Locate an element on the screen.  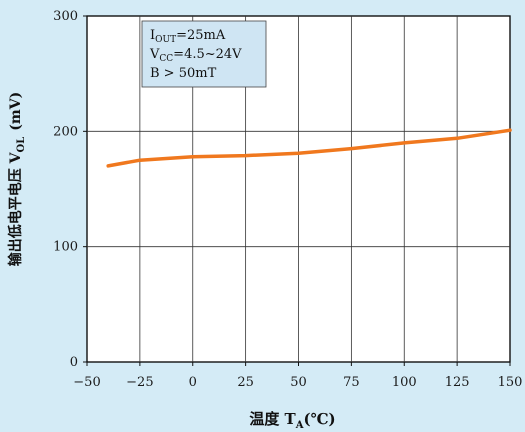
series-line is located at coordinates (309, 148).